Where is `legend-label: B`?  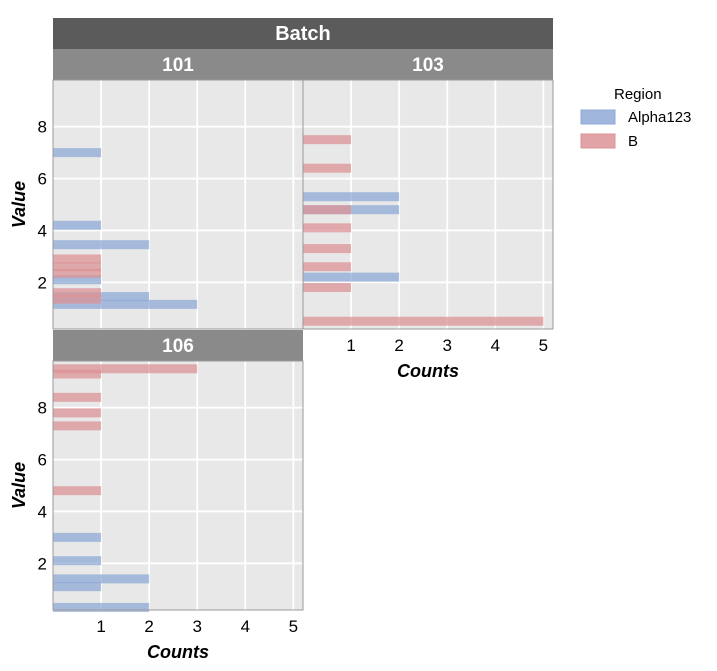 legend-label: B is located at coordinates (633, 141).